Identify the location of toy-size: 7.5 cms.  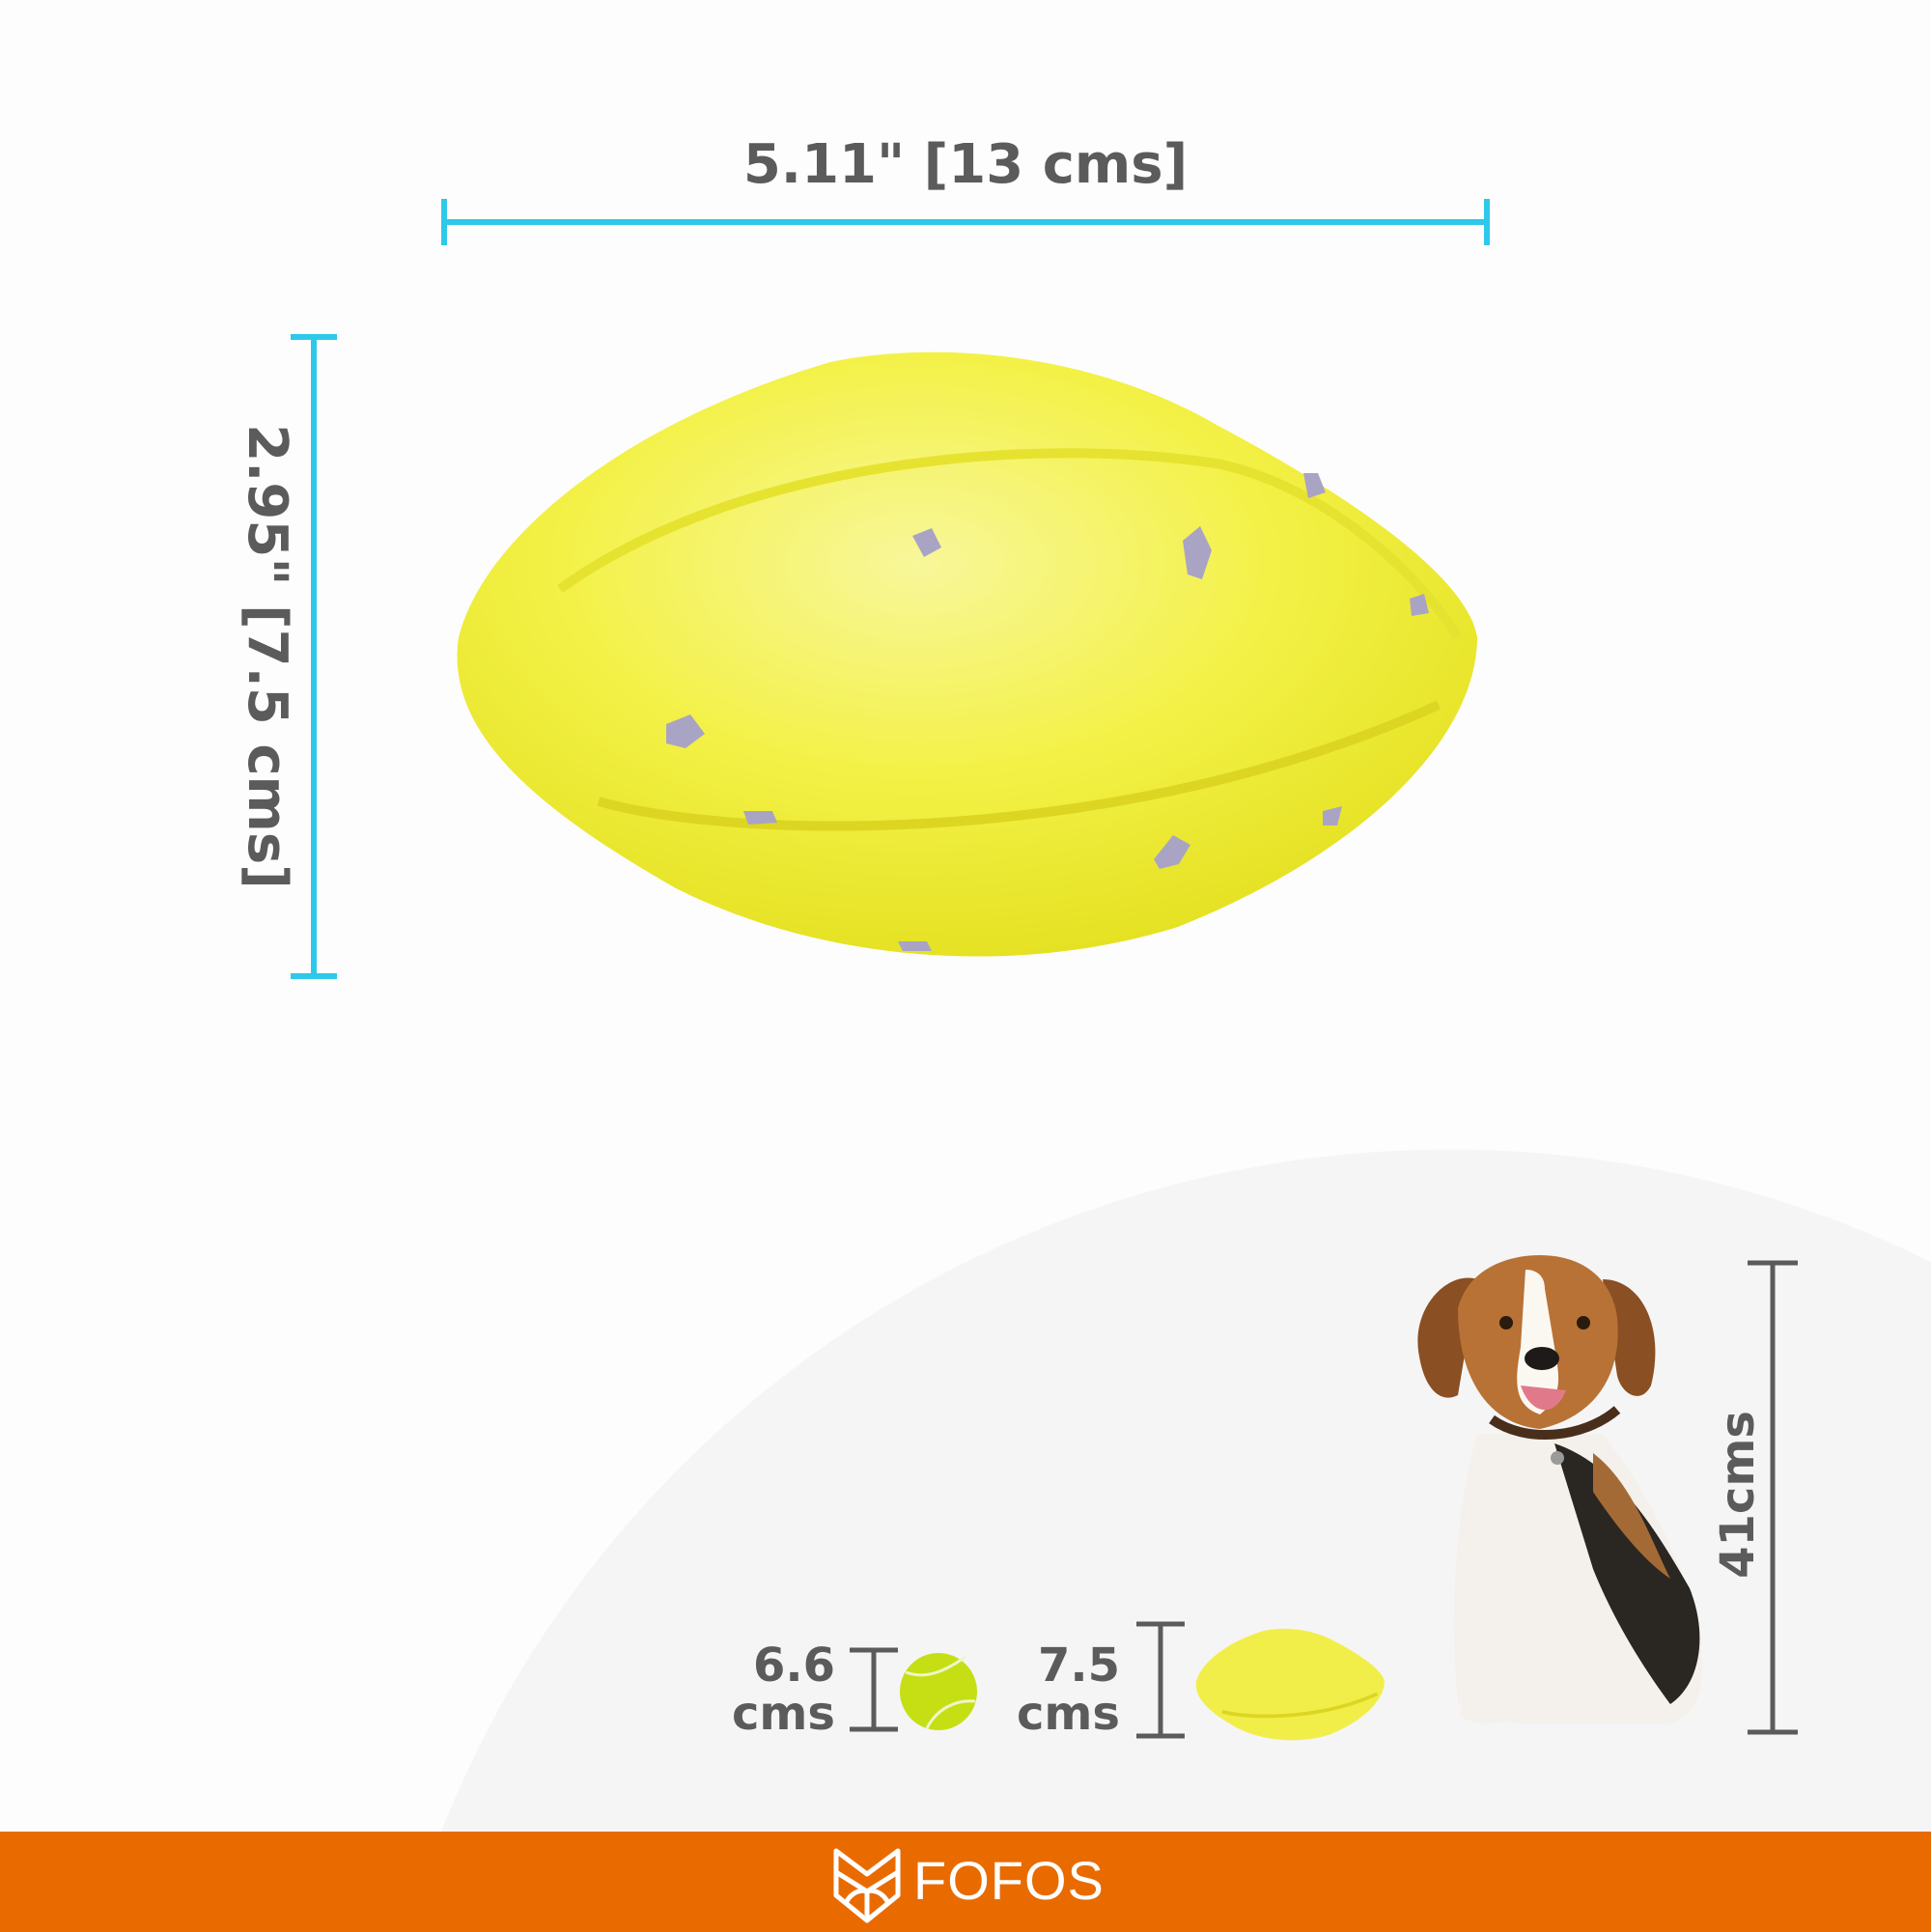
(1057, 1690).